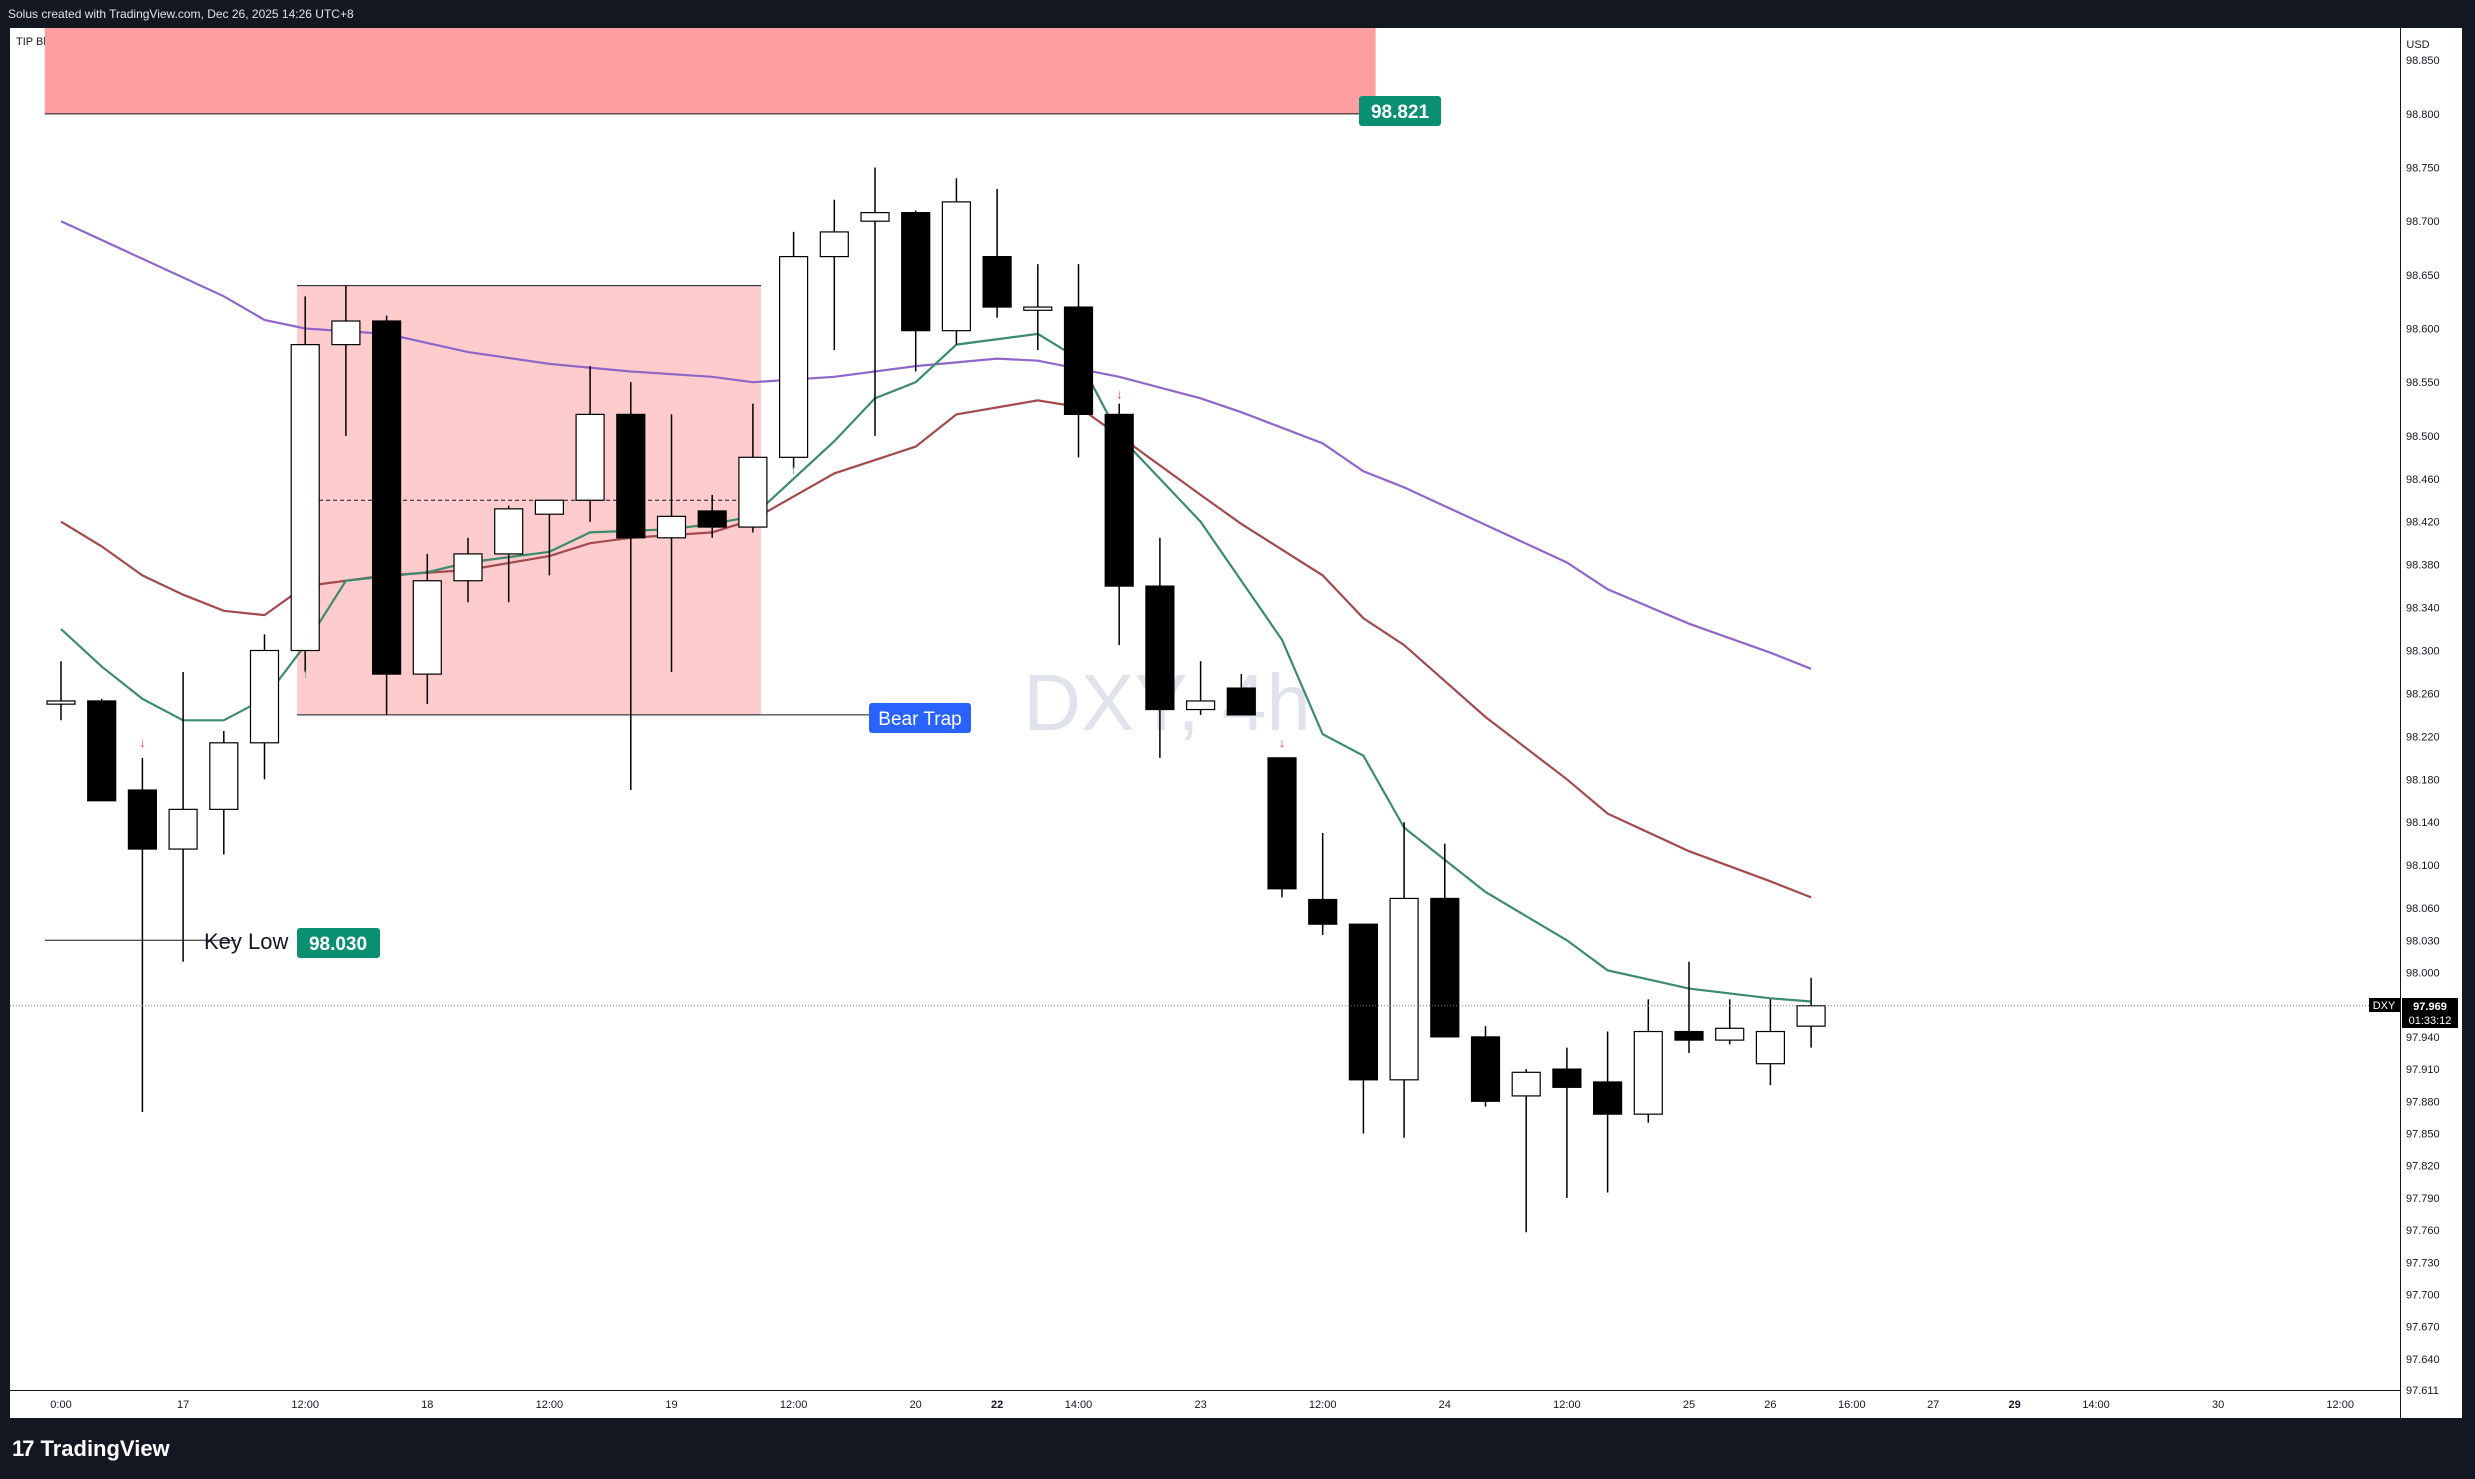  What do you see at coordinates (2431, 723) in the screenshot?
I see `price-axis` at bounding box center [2431, 723].